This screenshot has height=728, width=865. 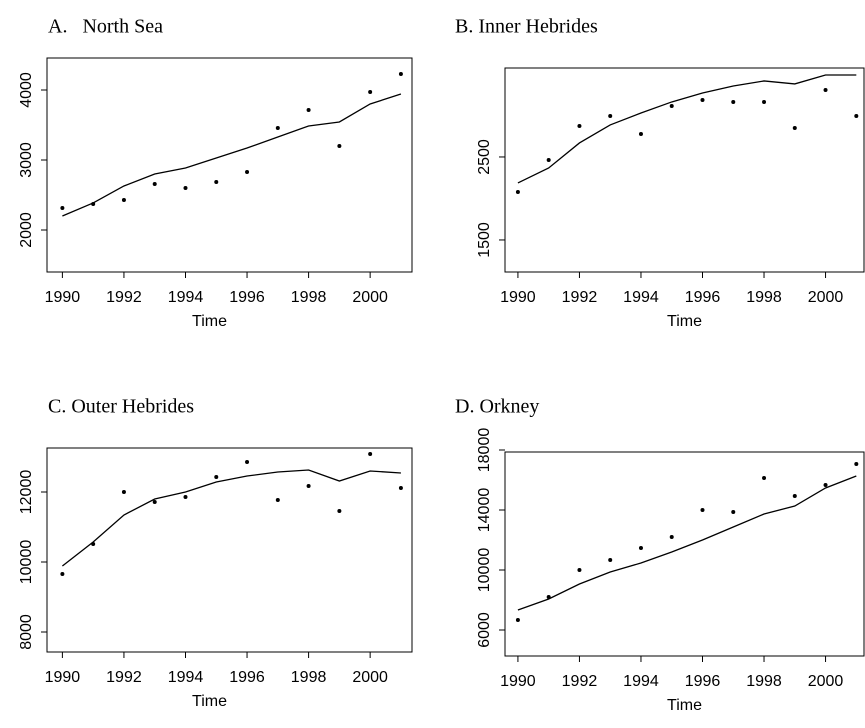 I want to click on y-tick-label: 3000, so click(x=26, y=160).